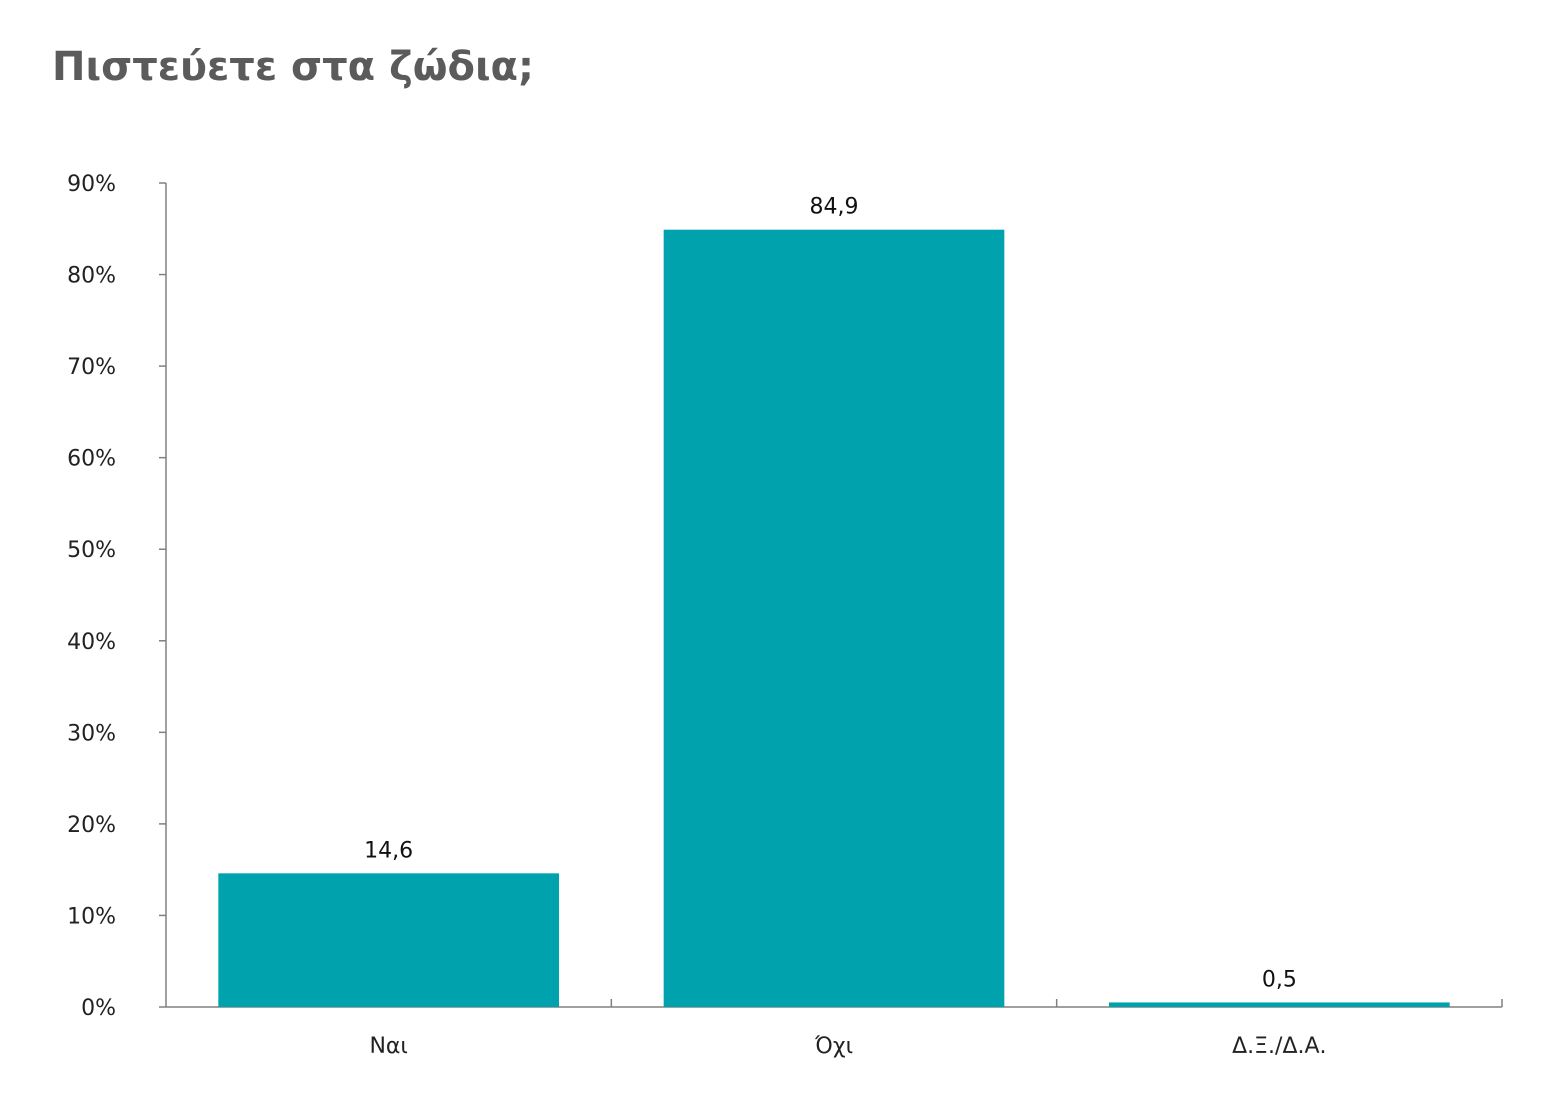 The width and height of the screenshot is (1568, 1094). Describe the element at coordinates (98, 1008) in the screenshot. I see `y-tick-label: 0%` at that location.